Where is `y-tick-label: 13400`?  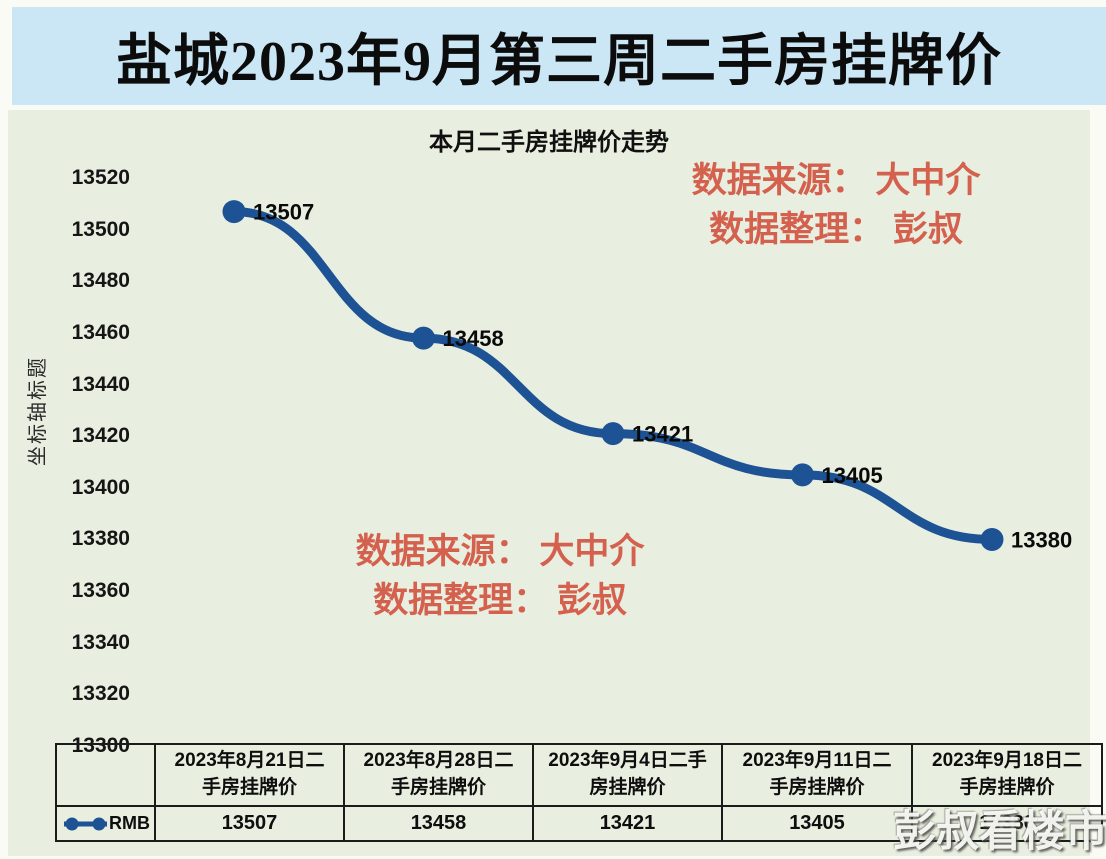
y-tick-label: 13400 is located at coordinates (100, 487).